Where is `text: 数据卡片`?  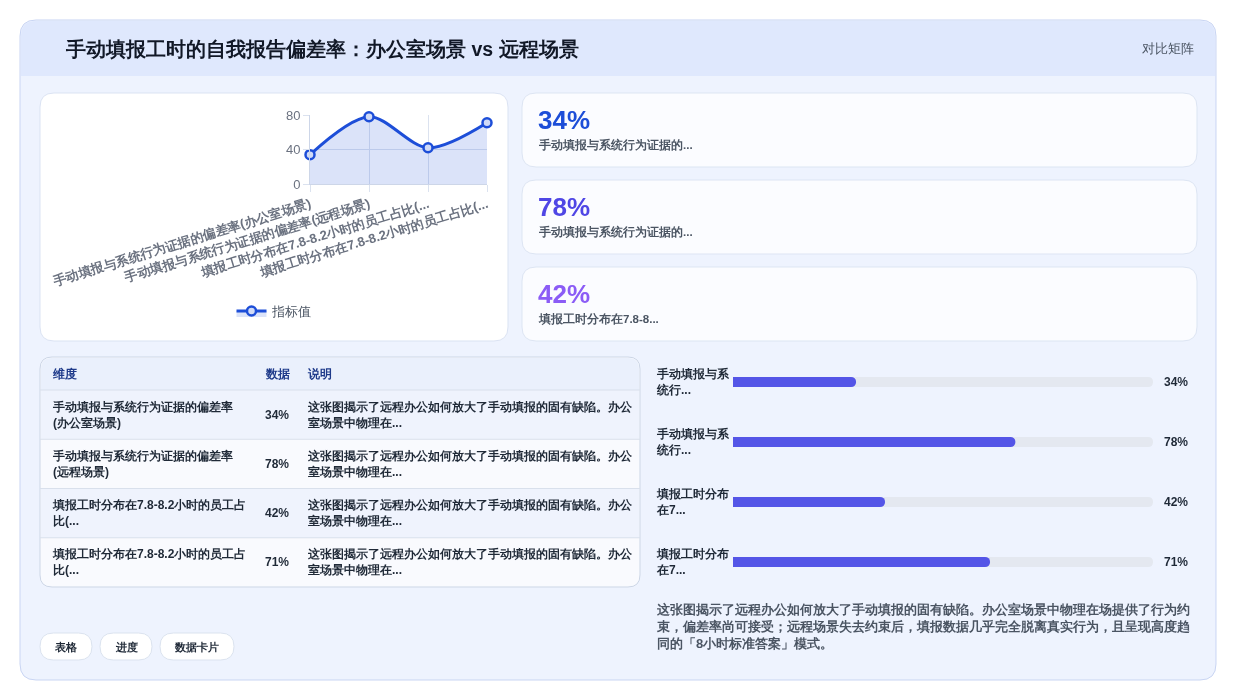 text: 数据卡片 is located at coordinates (196, 647).